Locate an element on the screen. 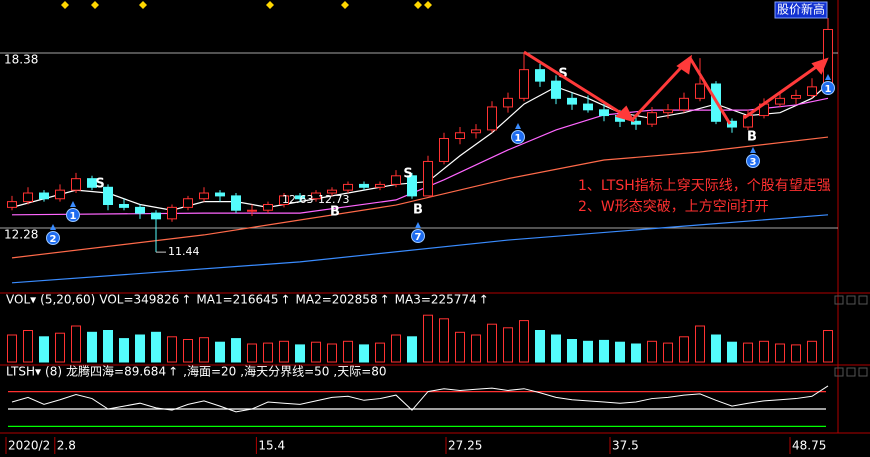 The width and height of the screenshot is (870, 457). low-label: 11.44 is located at coordinates (184, 251).